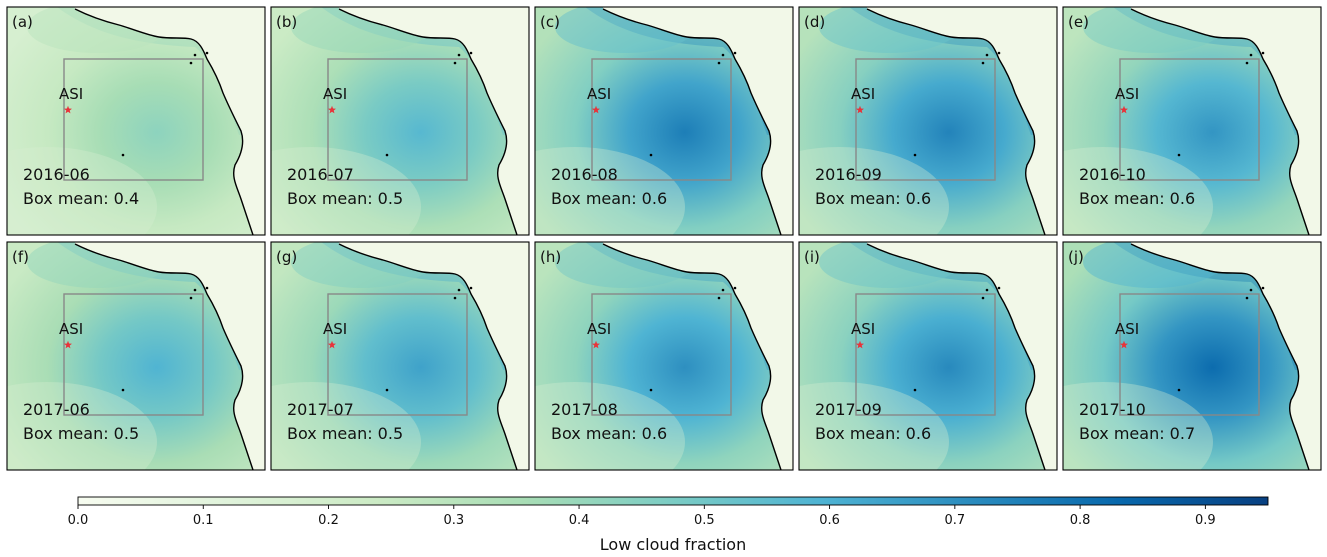  I want to click on panel-label: (j), so click(1076, 257).